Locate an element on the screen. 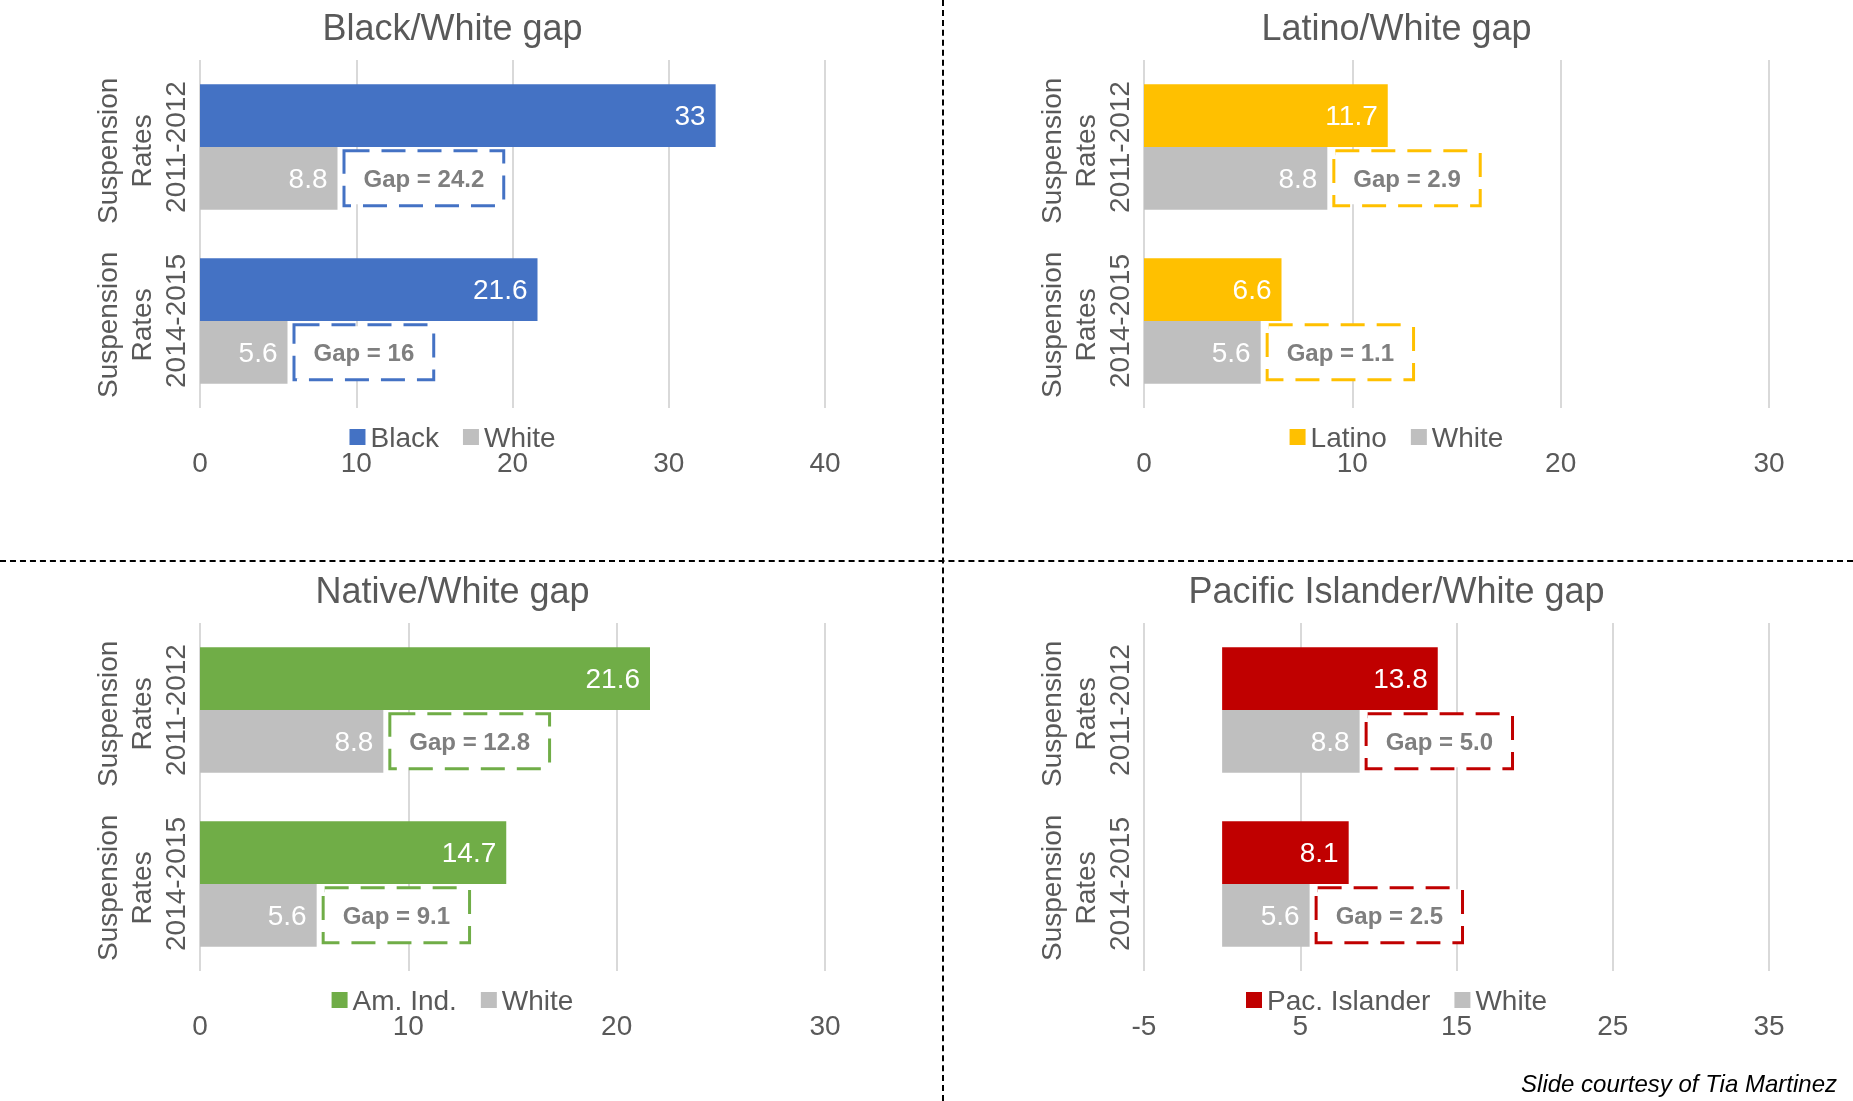 Image resolution: width=1853 pixels, height=1101 pixels. chart-title: Native/White gap is located at coordinates (452, 590).